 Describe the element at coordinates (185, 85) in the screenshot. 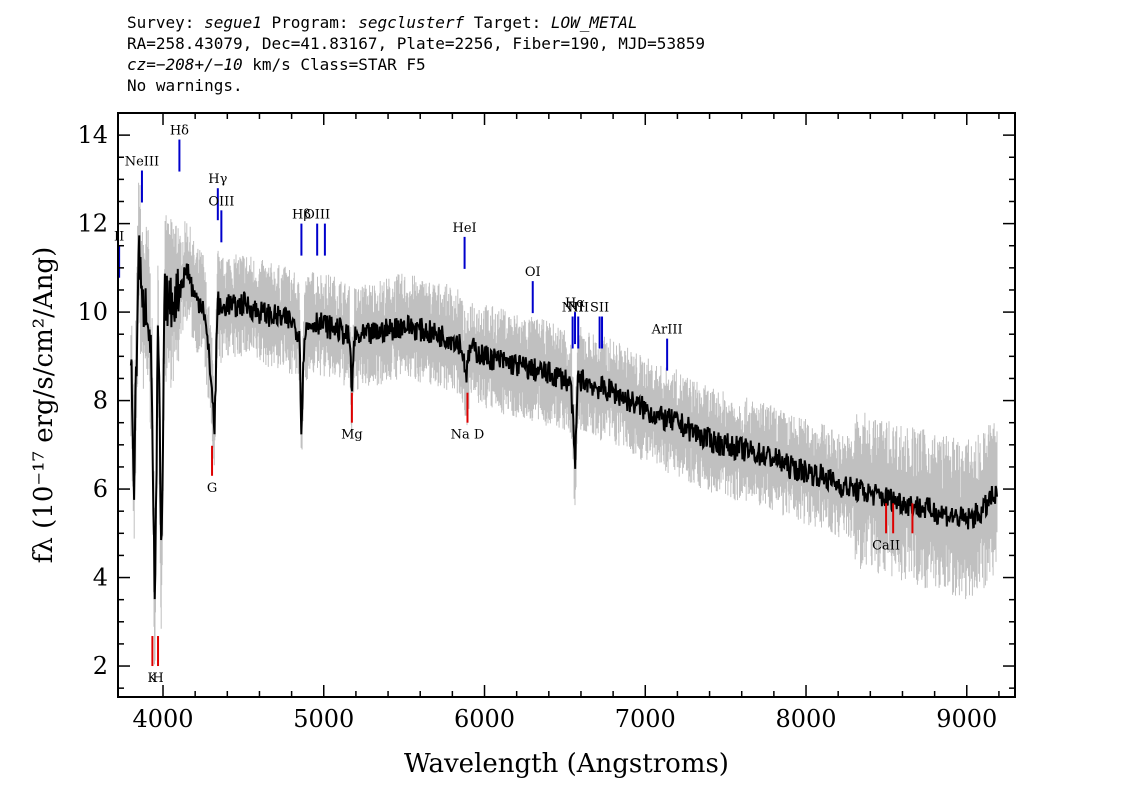

I see `header-line-warnings: No warnings.` at that location.